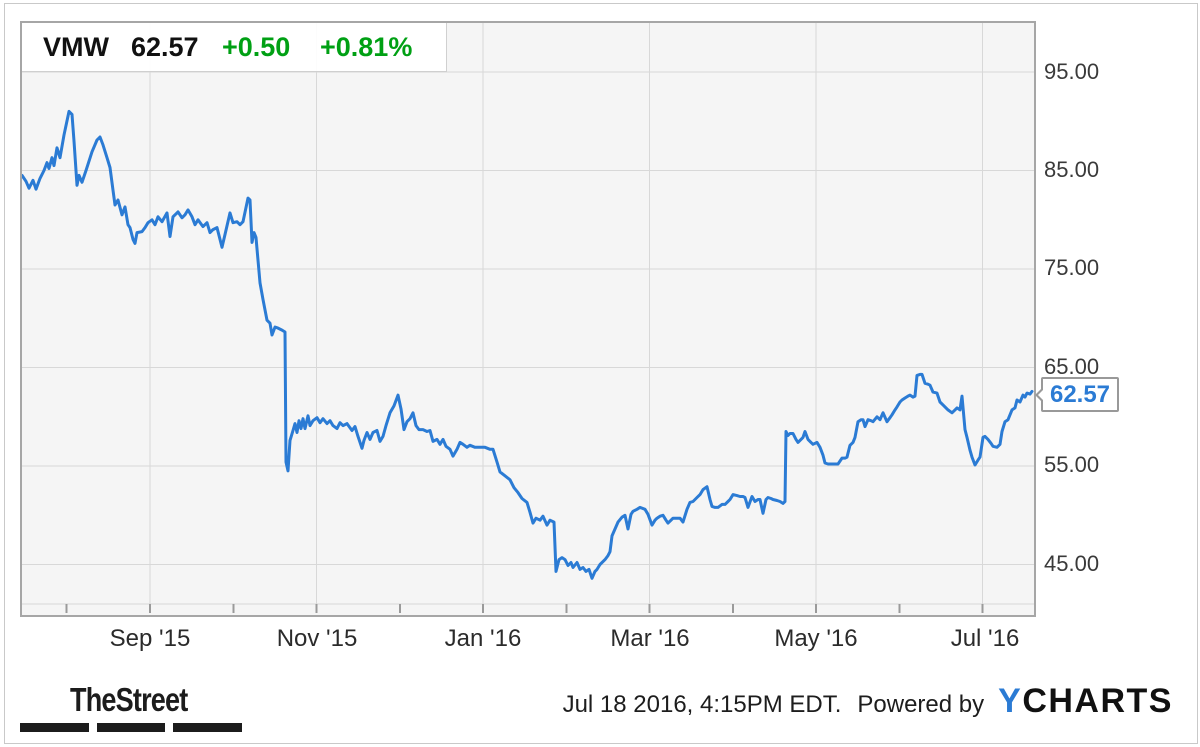  I want to click on x-axis-label: Sep '15, so click(150, 638).